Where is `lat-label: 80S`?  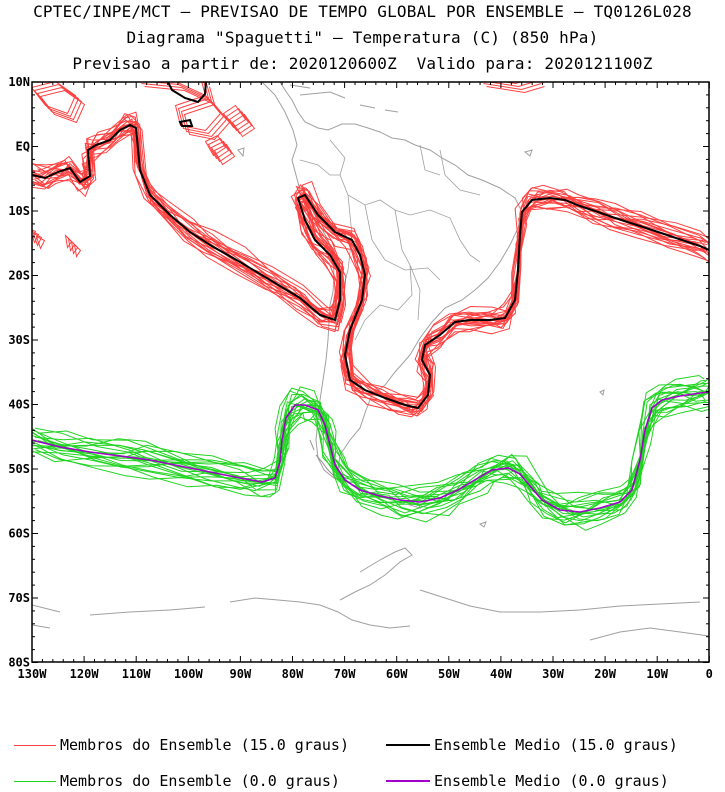 lat-label: 80S is located at coordinates (19, 663).